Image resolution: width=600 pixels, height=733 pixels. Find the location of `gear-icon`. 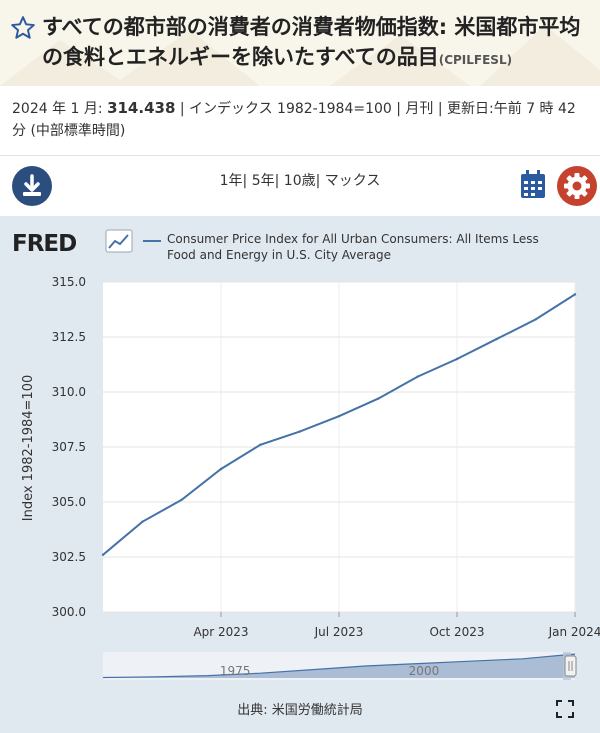

gear-icon is located at coordinates (577, 186).